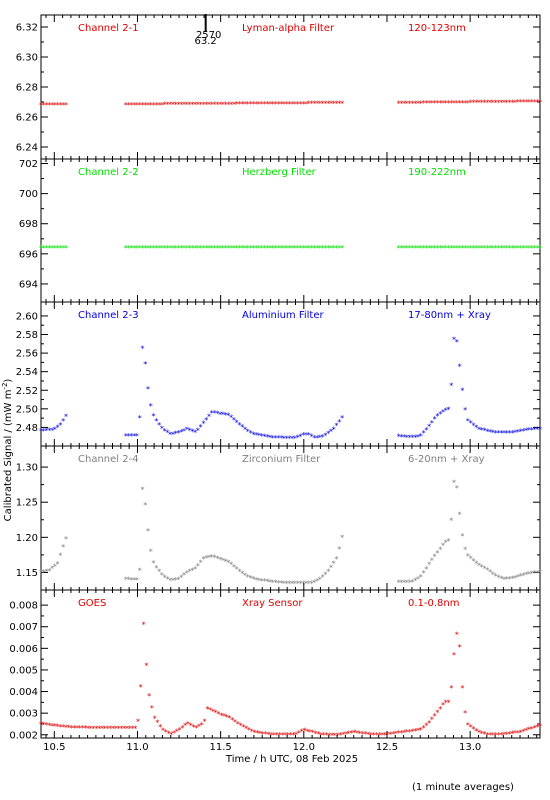  What do you see at coordinates (27, 503) in the screenshot?
I see `y-tick-label: 1.25` at bounding box center [27, 503].